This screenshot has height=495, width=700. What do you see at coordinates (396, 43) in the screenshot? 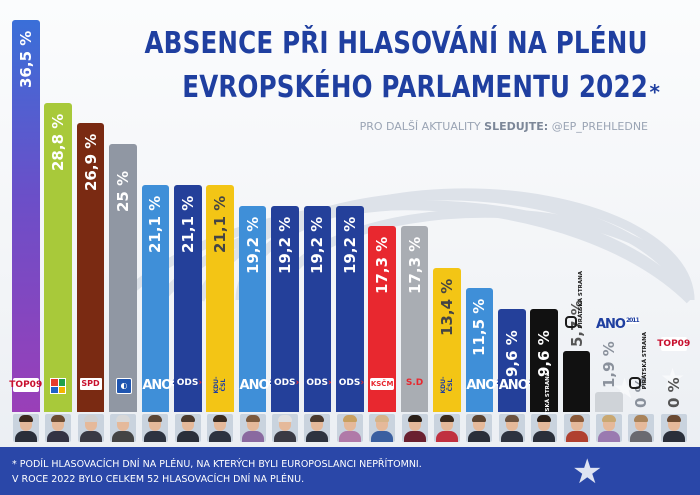
I see `chart-title-line-1: ABSENCE PŘI HLASOVÁNÍ NA PLÉNU` at bounding box center [396, 43].